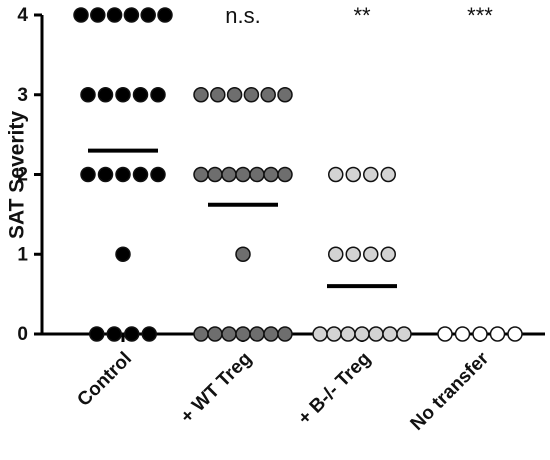 This screenshot has height=460, width=550. I want to click on significance-label: **, so click(362, 15).